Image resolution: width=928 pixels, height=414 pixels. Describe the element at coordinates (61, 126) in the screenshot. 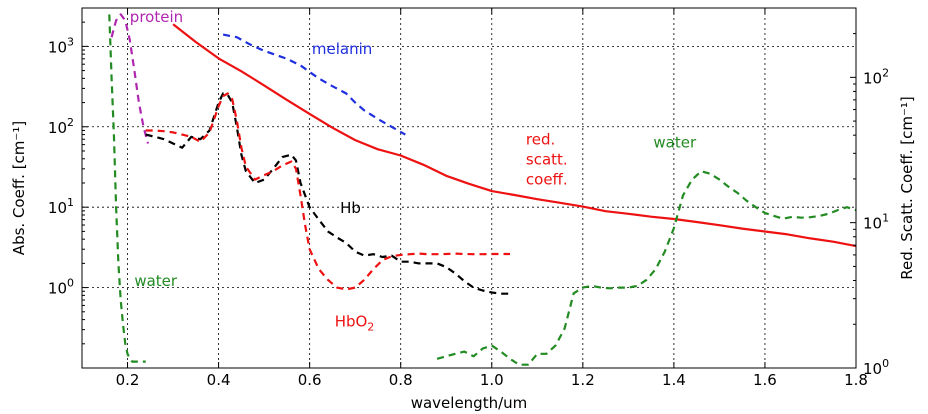

I see `y-left-tick-label: 10²` at that location.